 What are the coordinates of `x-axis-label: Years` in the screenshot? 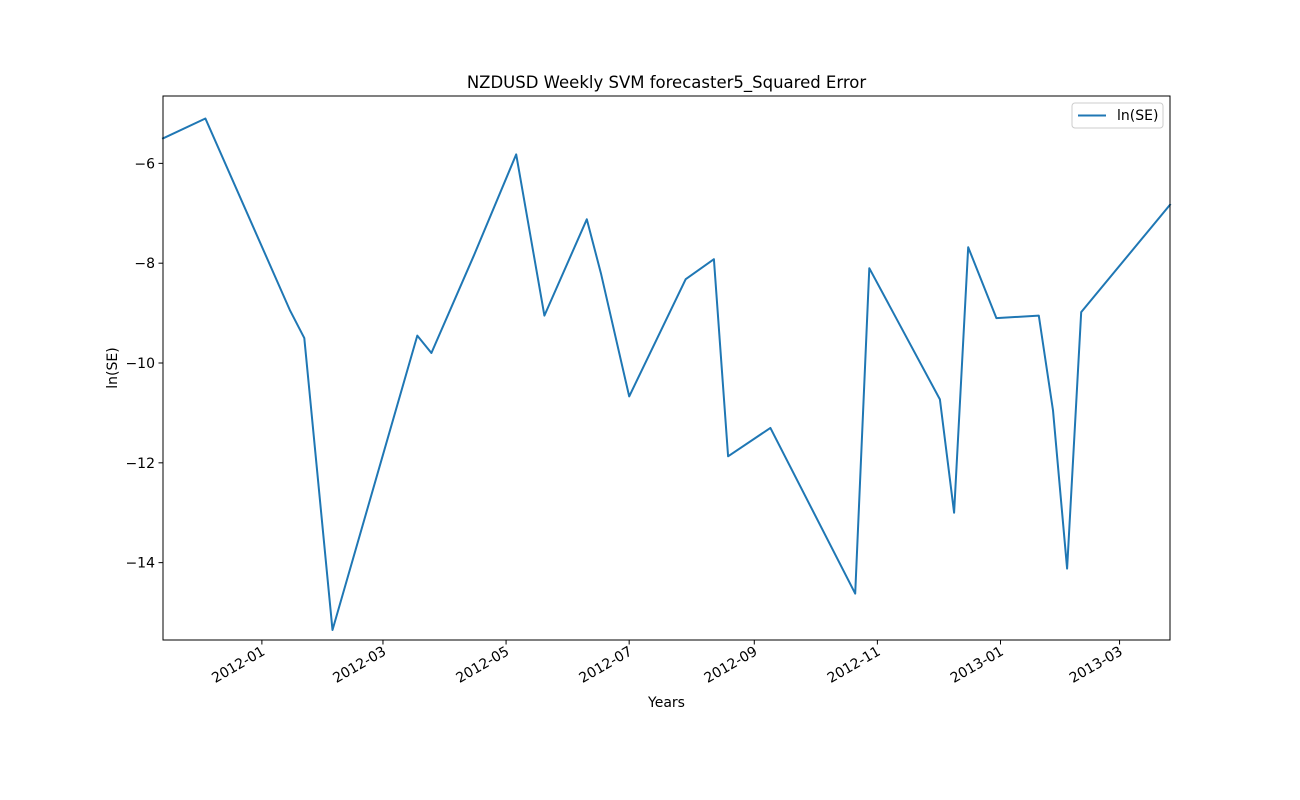 It's located at (666, 703).